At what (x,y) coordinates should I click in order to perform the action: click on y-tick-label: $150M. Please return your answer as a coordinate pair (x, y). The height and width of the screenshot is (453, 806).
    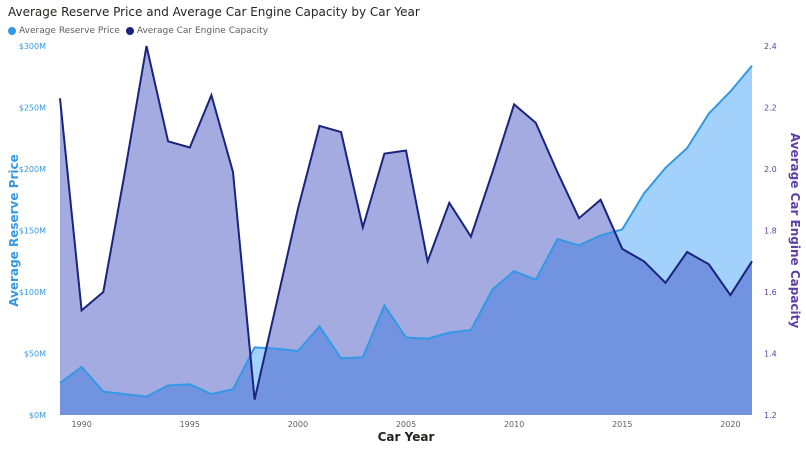
    Looking at the image, I should click on (32, 231).